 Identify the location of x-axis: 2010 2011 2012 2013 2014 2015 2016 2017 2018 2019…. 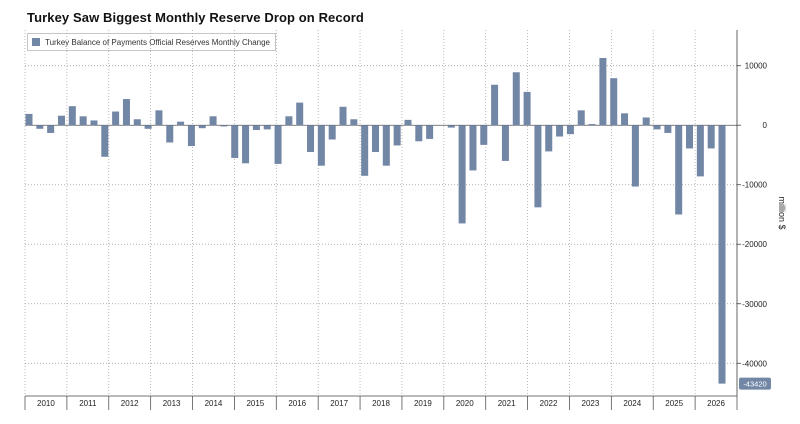
(381, 402).